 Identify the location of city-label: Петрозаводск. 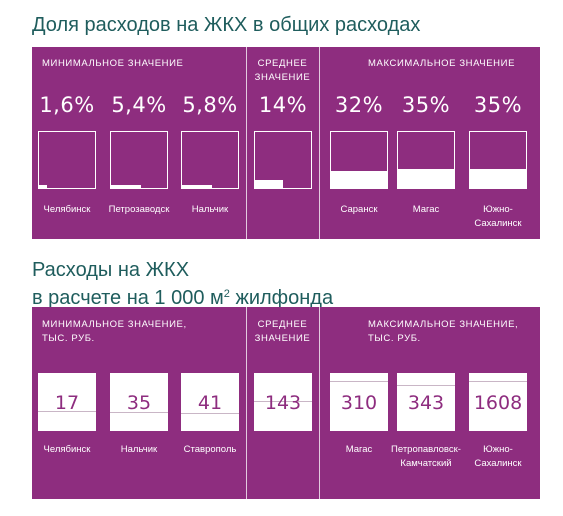
(139, 210).